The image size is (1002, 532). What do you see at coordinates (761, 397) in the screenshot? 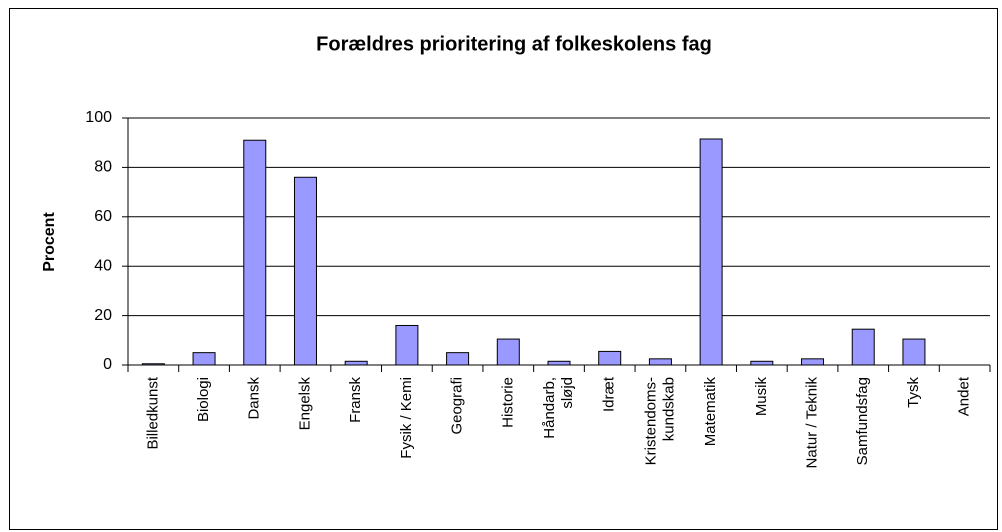
I see `x-tick-label: Musik` at bounding box center [761, 397].